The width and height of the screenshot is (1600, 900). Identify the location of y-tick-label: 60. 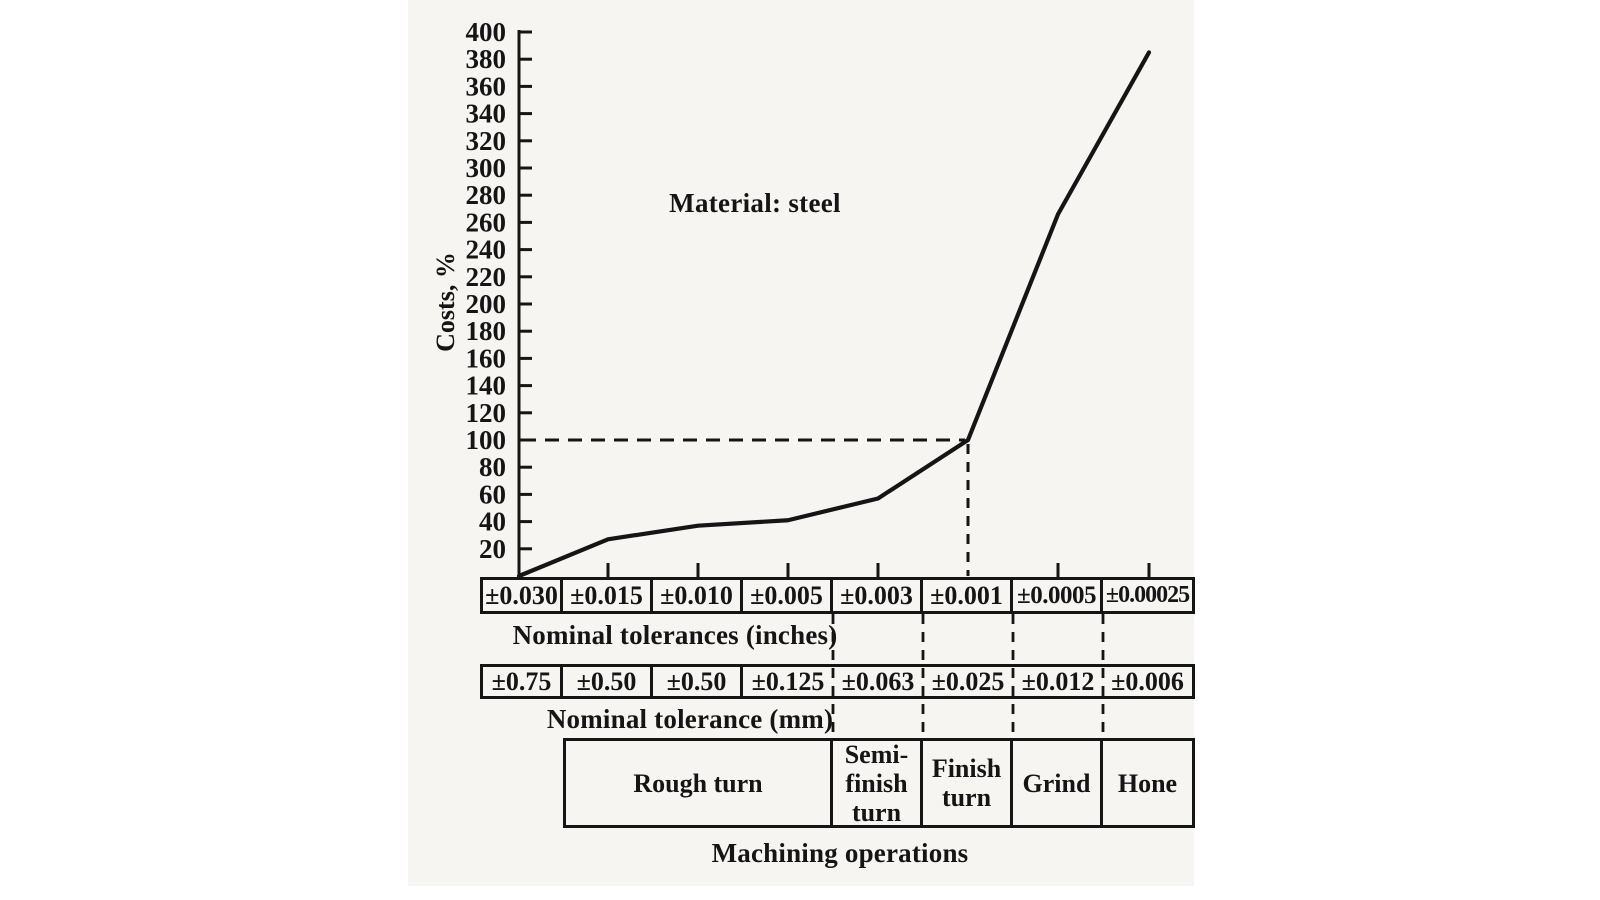
(492, 494).